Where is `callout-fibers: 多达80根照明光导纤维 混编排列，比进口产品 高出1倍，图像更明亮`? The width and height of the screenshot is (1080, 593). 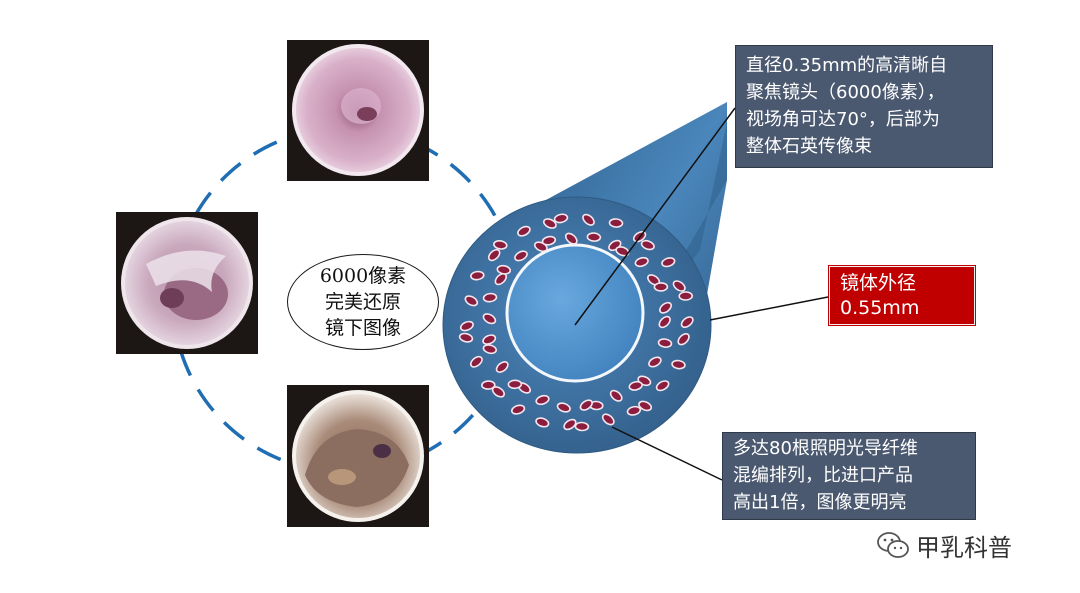 callout-fibers: 多达80根照明光导纤维 混编排列，比进口产品 高出1倍，图像更明亮 is located at coordinates (849, 476).